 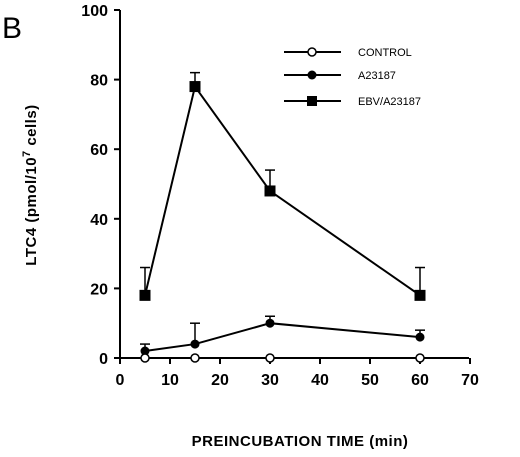 What do you see at coordinates (220, 380) in the screenshot?
I see `x-tick-label: 20` at bounding box center [220, 380].